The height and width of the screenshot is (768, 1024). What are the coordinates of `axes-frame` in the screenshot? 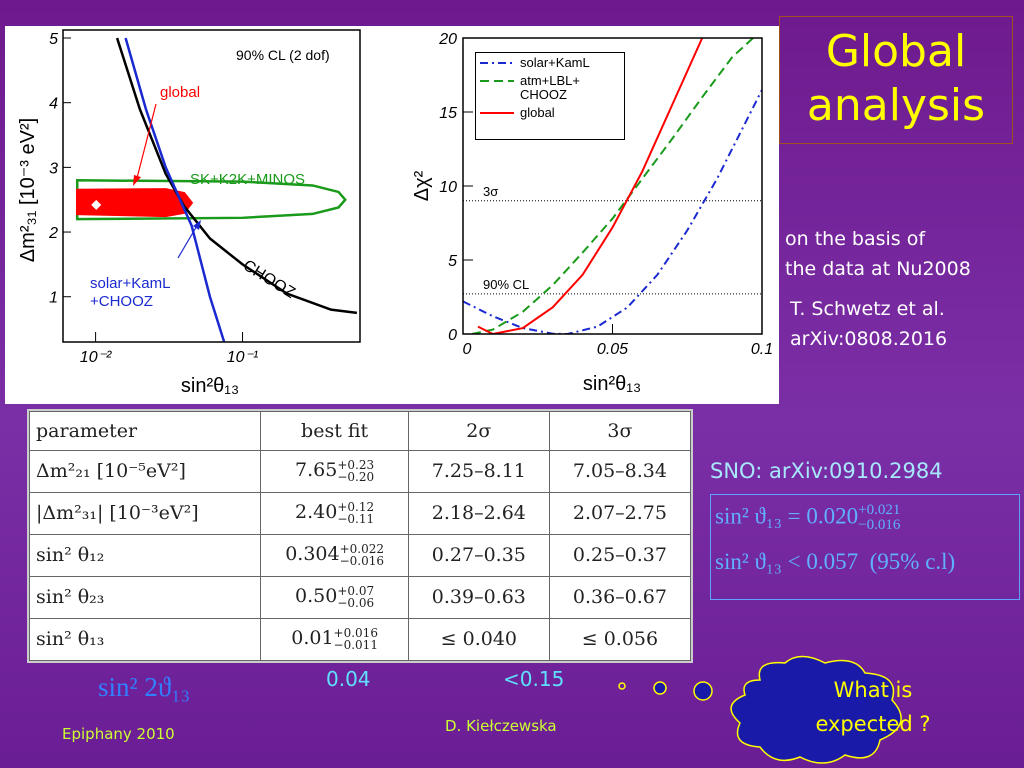 It's located at (211, 186).